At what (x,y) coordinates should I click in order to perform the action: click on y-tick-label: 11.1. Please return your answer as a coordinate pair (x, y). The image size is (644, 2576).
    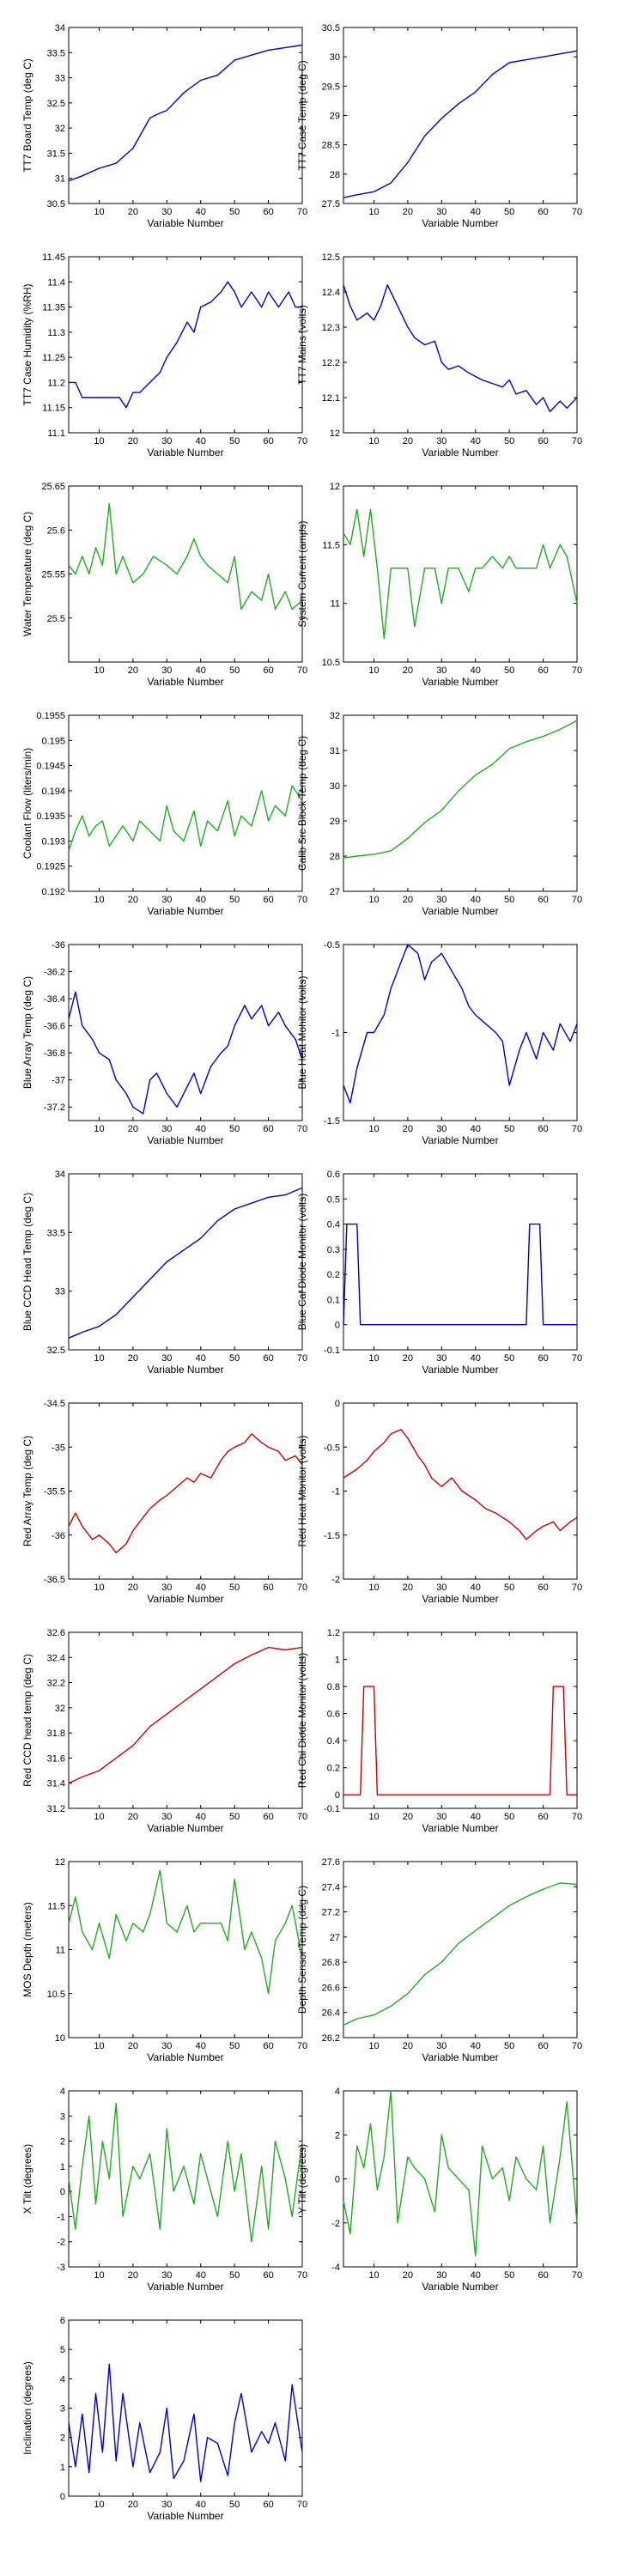
    Looking at the image, I should click on (56, 433).